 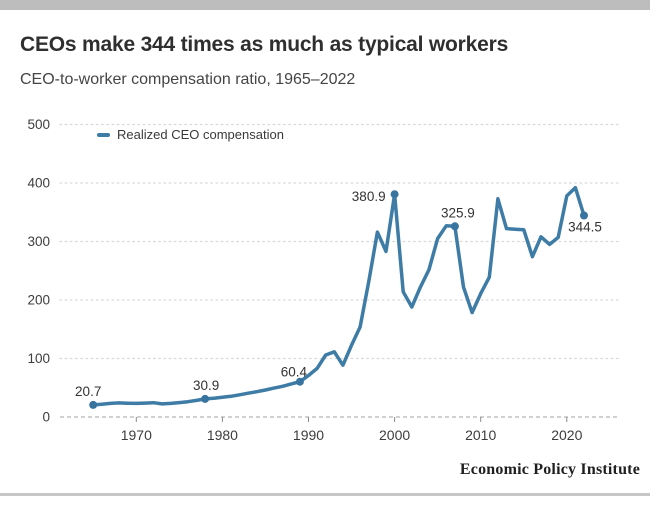 I want to click on data-point-label: 344.5, so click(x=585, y=227).